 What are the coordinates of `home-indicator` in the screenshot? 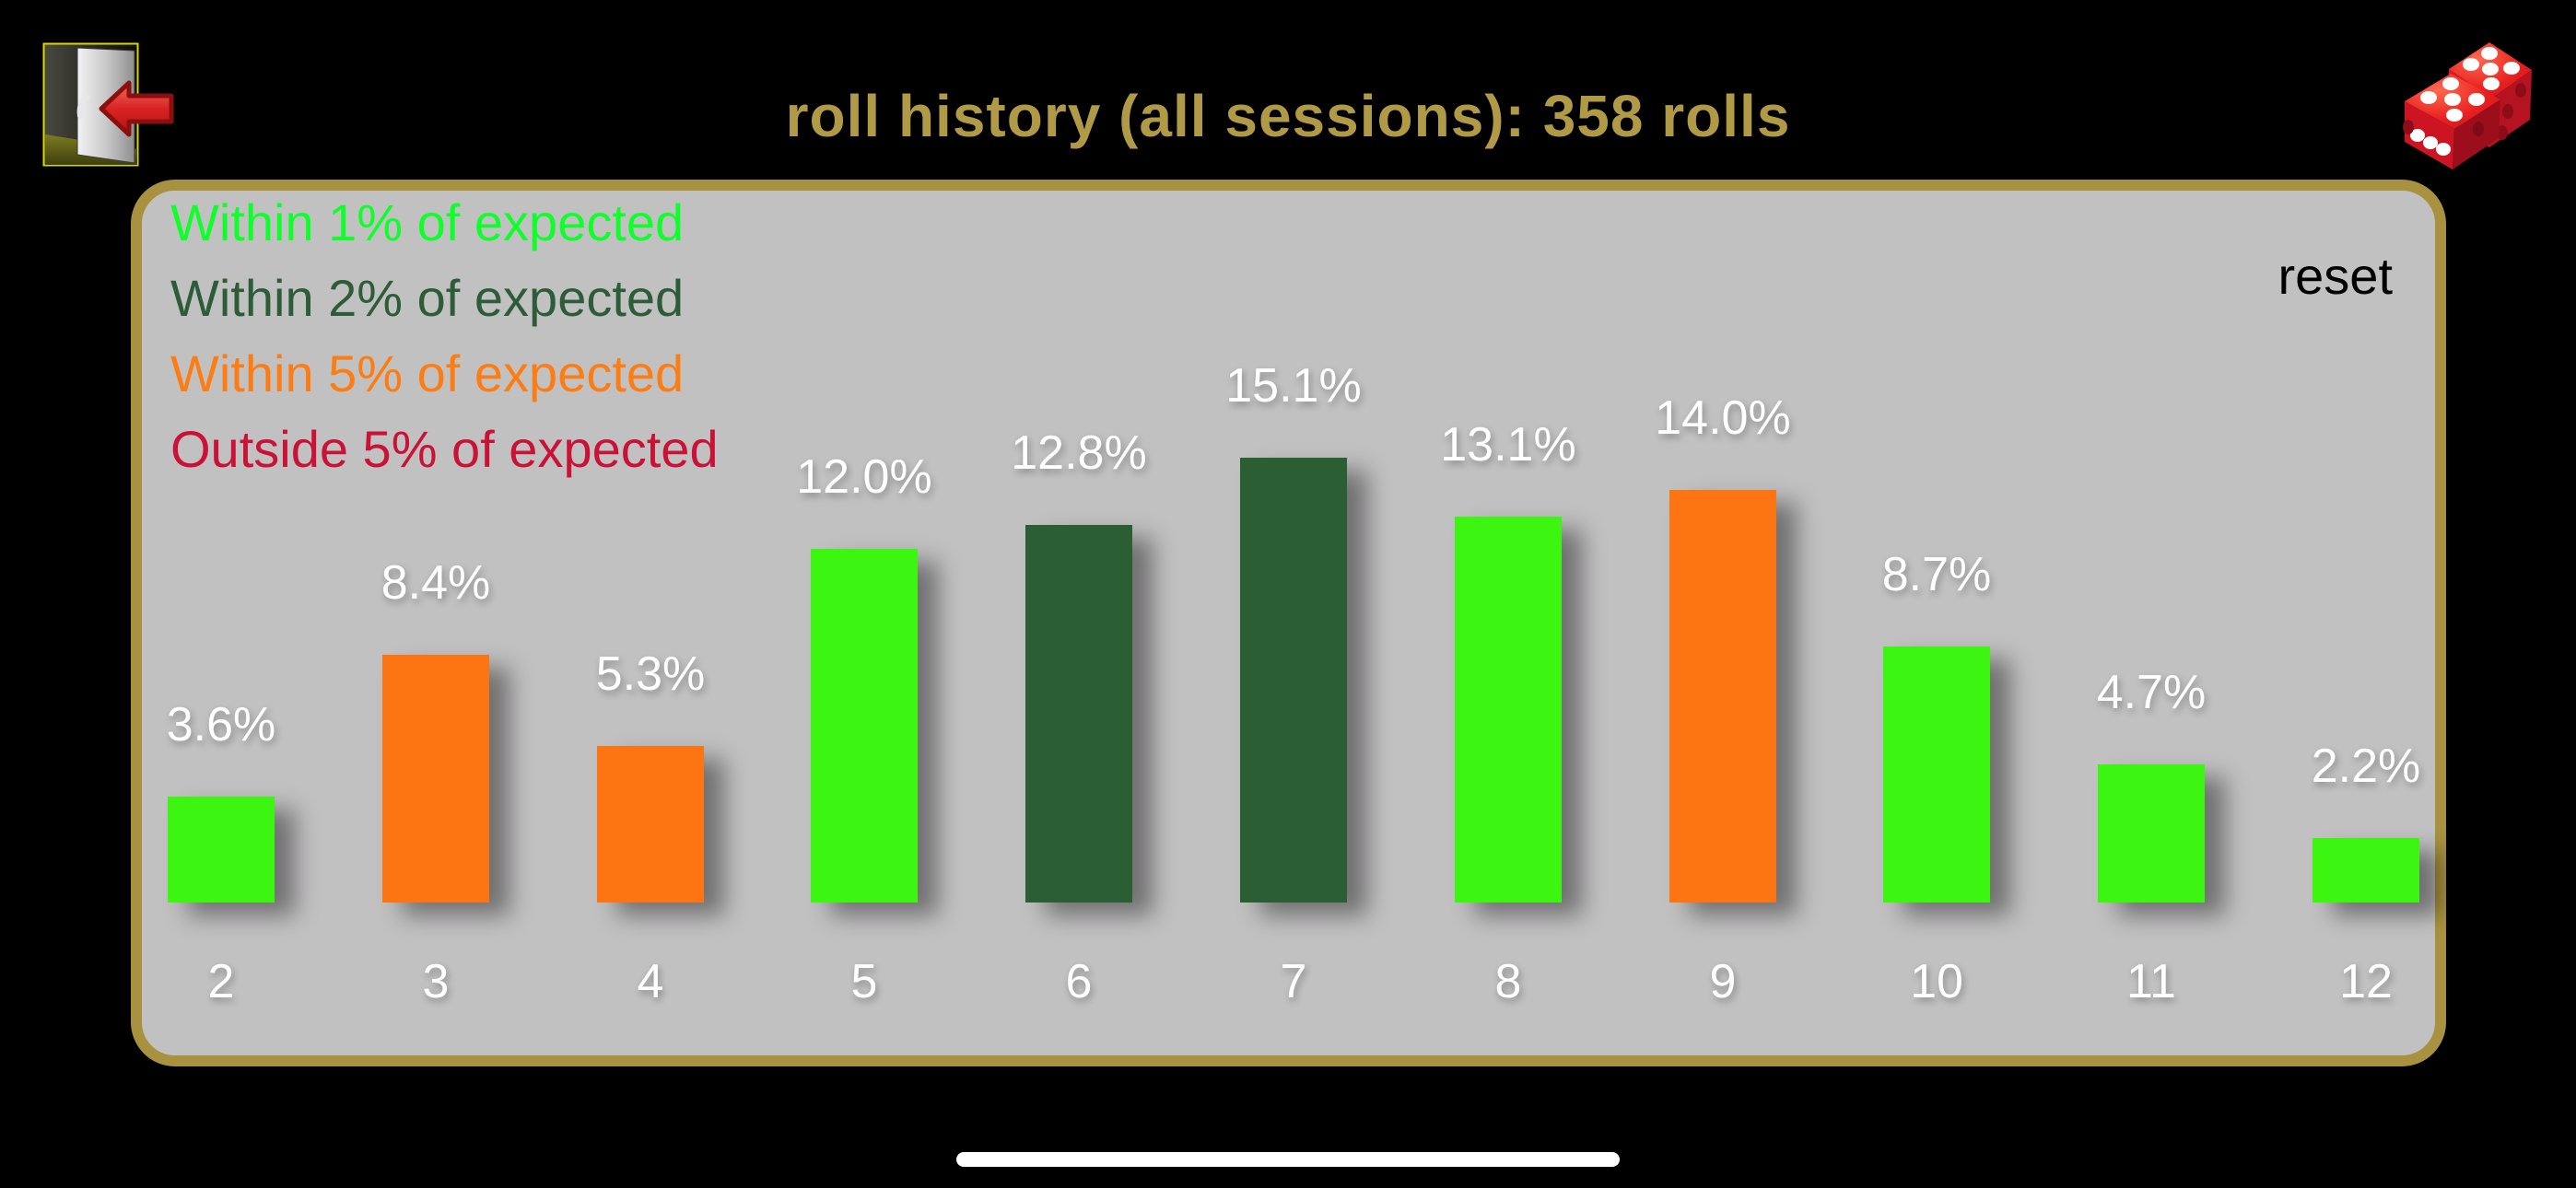 It's located at (1288, 1159).